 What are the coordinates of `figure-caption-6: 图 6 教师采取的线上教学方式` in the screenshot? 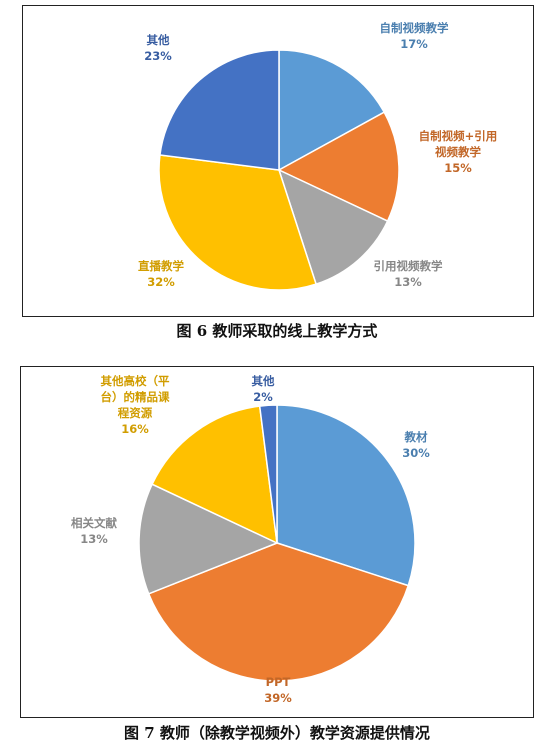 It's located at (277, 331).